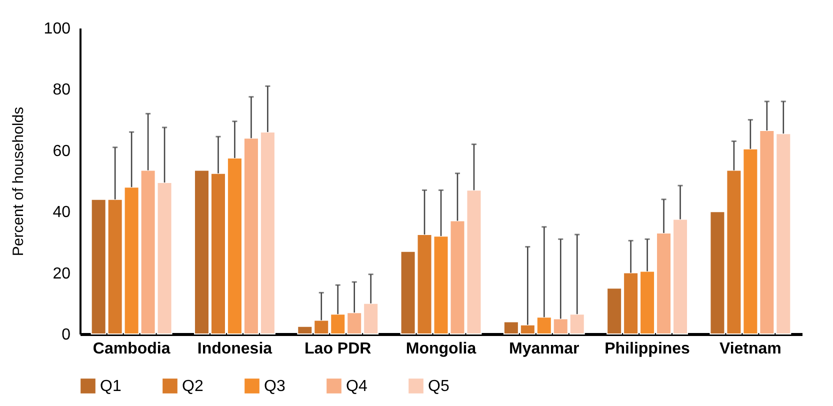  What do you see at coordinates (439, 386) in the screenshot?
I see `legend-label: Q5` at bounding box center [439, 386].